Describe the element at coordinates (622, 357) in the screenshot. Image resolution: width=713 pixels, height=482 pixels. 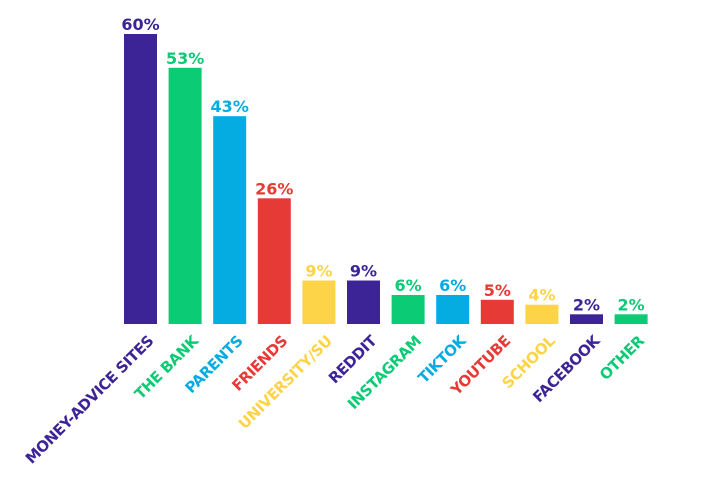
I see `category-label-other: OTHER` at that location.